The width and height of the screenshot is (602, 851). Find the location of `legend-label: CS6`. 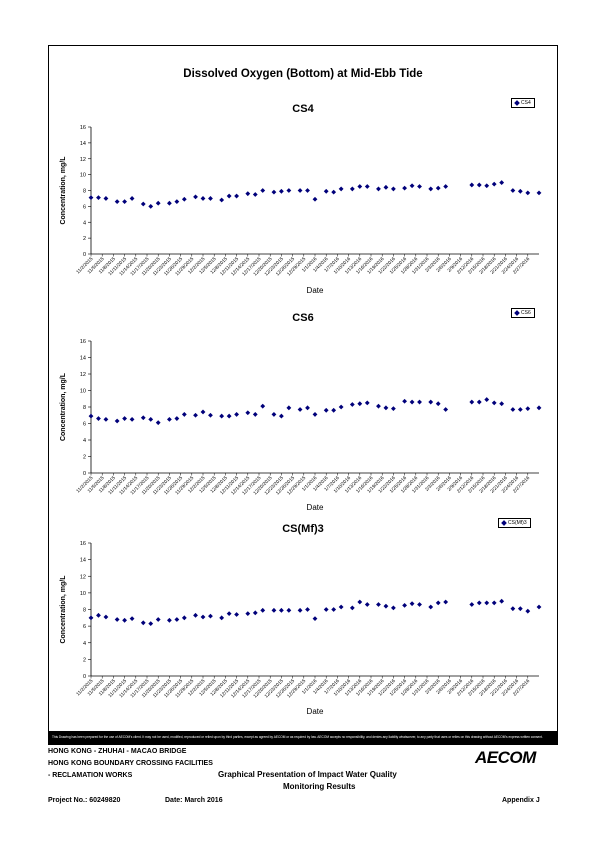

legend-label: CS6 is located at coordinates (526, 313).